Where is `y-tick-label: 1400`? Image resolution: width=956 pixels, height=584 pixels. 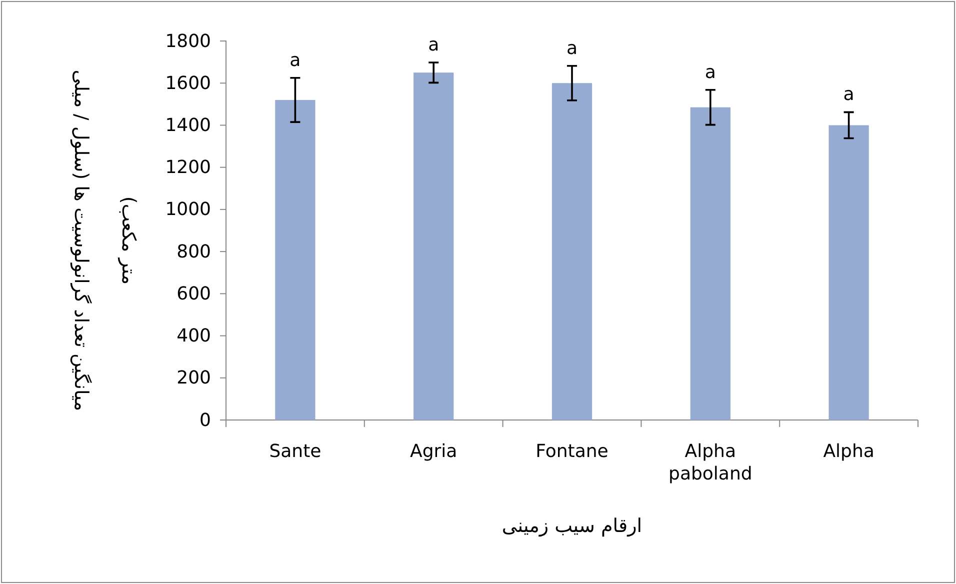
y-tick-label: 1400 is located at coordinates (188, 125).